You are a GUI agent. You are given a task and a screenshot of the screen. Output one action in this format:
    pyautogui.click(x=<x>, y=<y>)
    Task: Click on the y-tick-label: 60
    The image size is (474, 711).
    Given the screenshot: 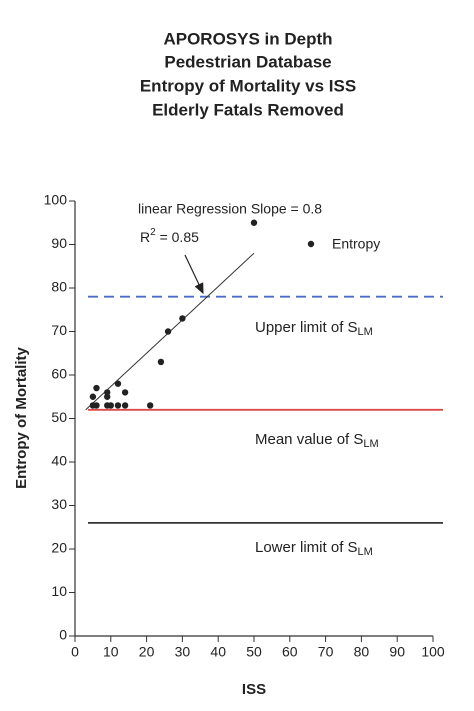 What is the action you would take?
    pyautogui.click(x=59, y=374)
    